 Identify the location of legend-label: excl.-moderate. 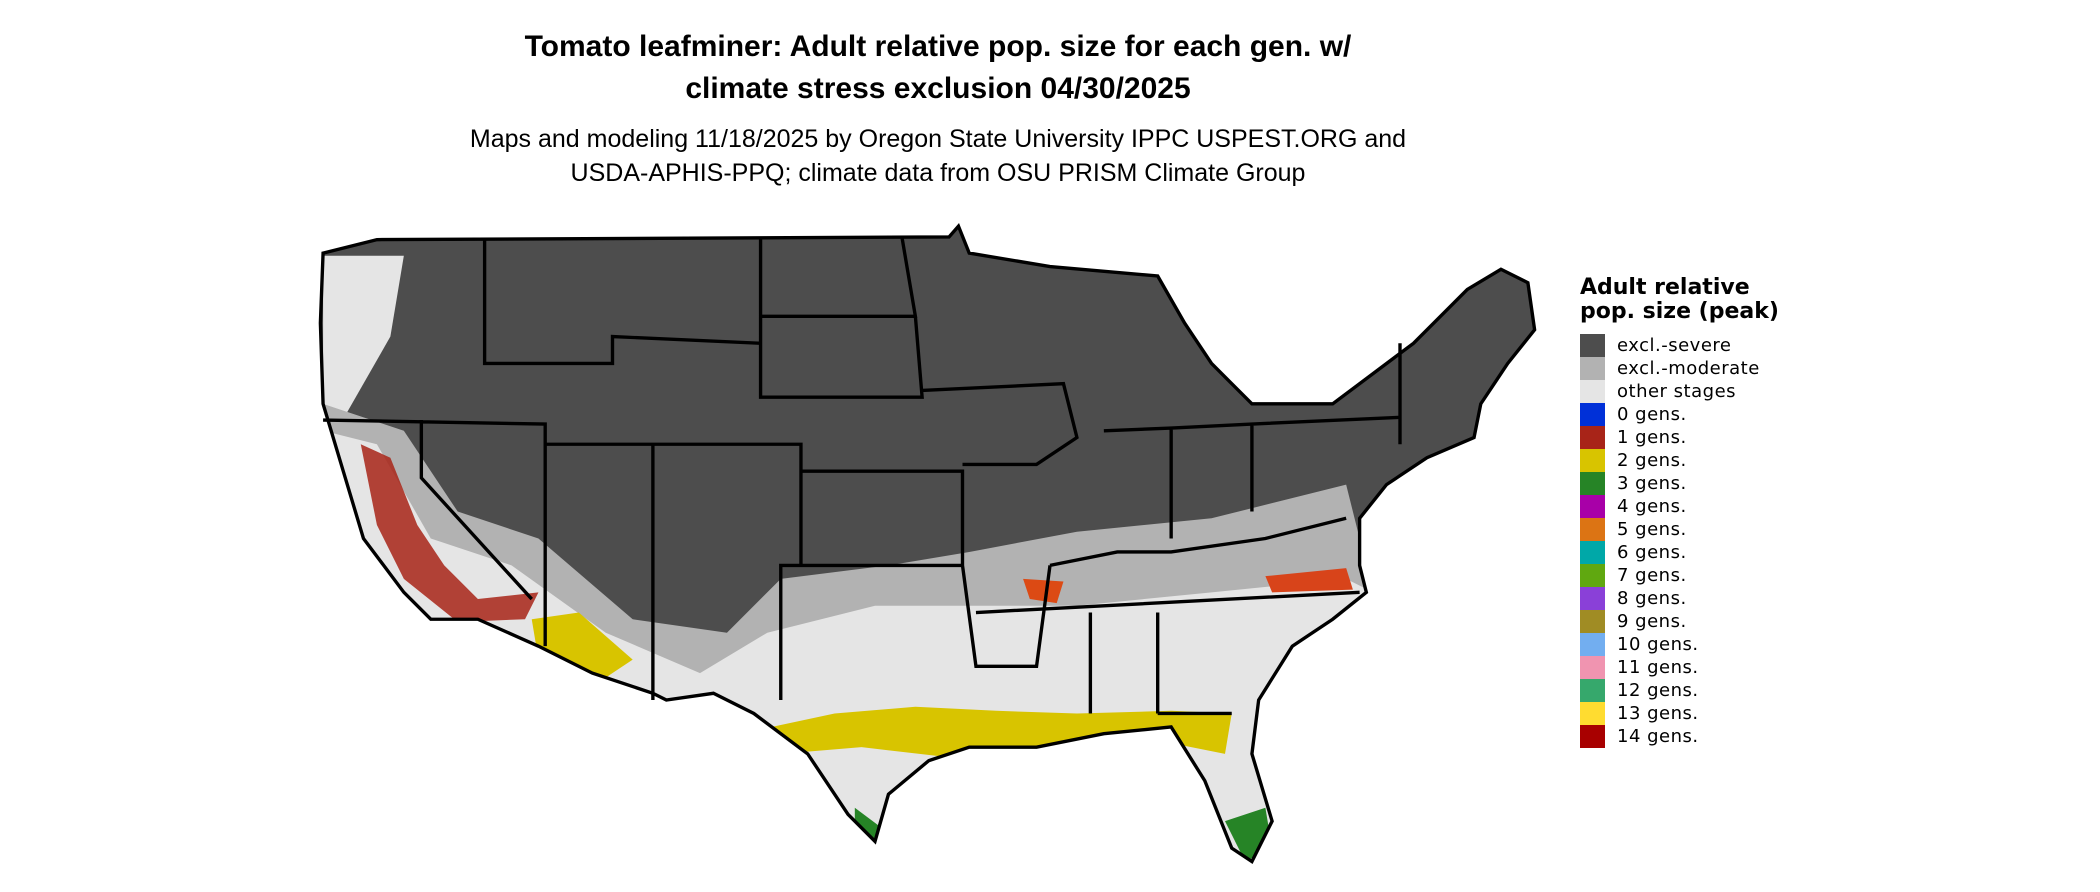
(1688, 368).